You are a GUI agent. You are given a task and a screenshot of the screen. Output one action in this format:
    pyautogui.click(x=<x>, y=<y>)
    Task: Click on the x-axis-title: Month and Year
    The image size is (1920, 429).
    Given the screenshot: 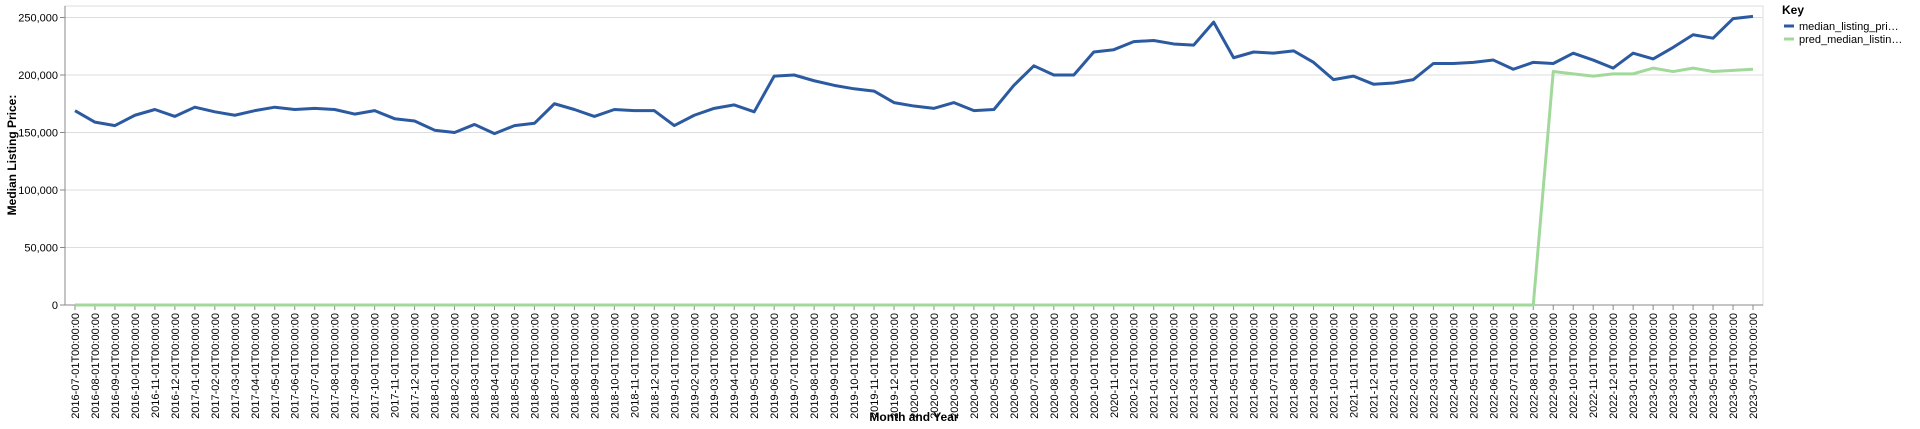 What is the action you would take?
    pyautogui.click(x=913, y=417)
    